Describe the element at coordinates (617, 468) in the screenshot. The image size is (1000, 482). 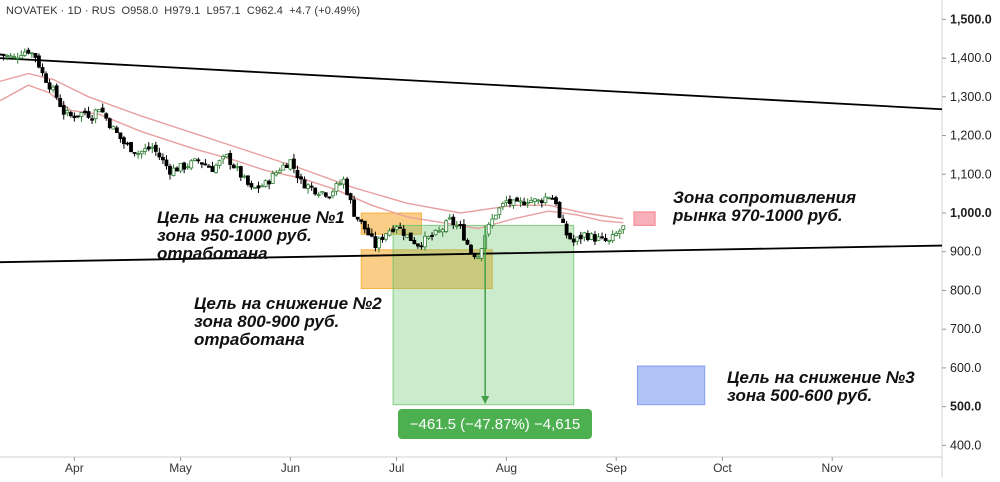
I see `x-month-label: Sep` at that location.